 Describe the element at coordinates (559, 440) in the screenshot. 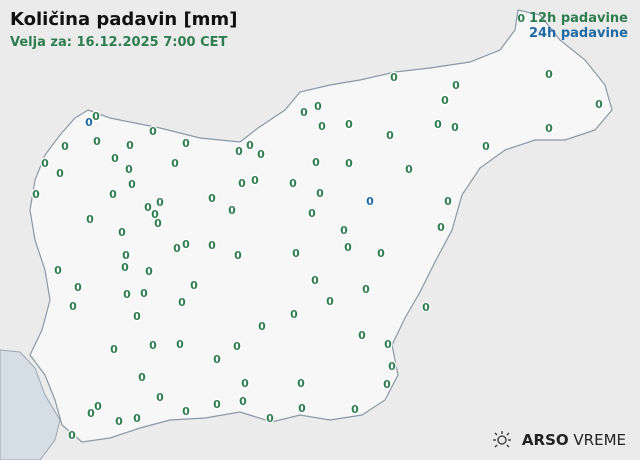

I see `arso-logo: ARSO VREME` at that location.